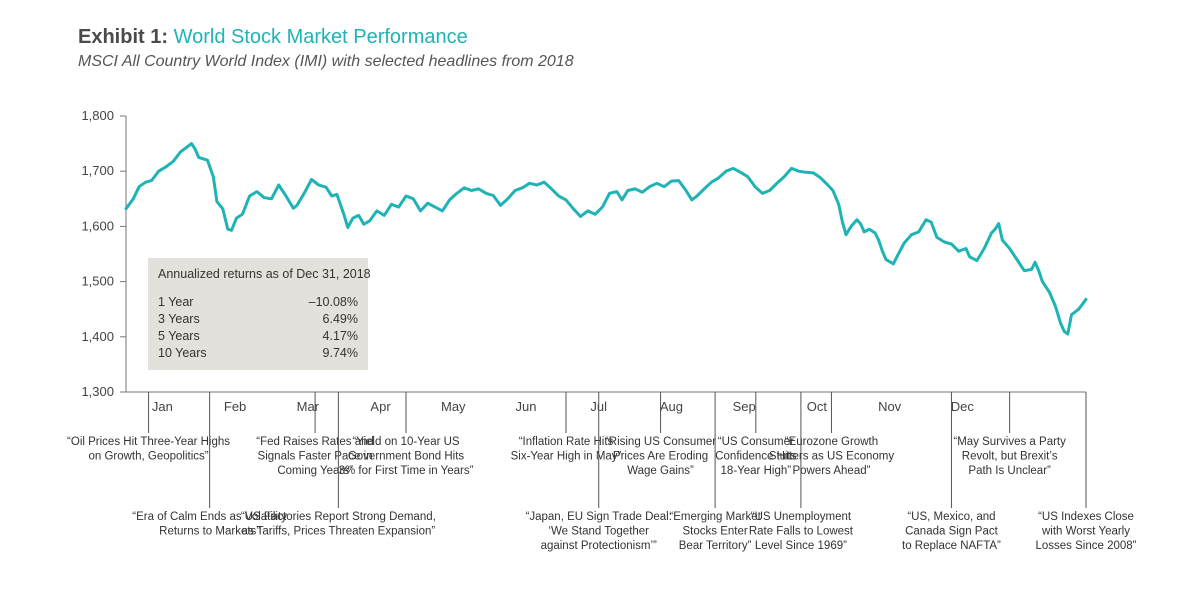  What do you see at coordinates (264, 274) in the screenshot?
I see `returns-table-title: Annualized returns as of Dec 31, 2018` at bounding box center [264, 274].